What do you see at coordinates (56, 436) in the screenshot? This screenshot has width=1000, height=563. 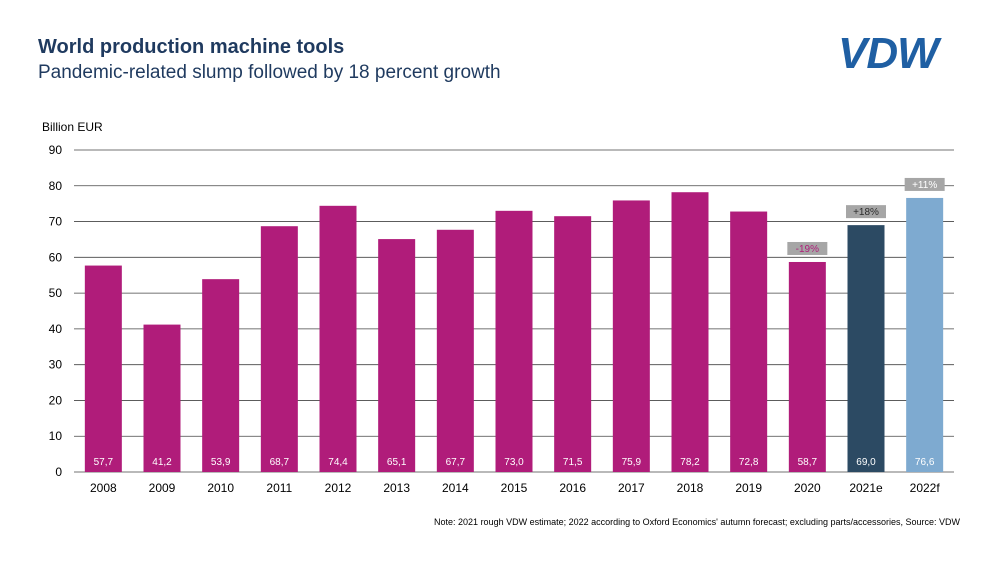 I see `y-tick-label: 10` at bounding box center [56, 436].